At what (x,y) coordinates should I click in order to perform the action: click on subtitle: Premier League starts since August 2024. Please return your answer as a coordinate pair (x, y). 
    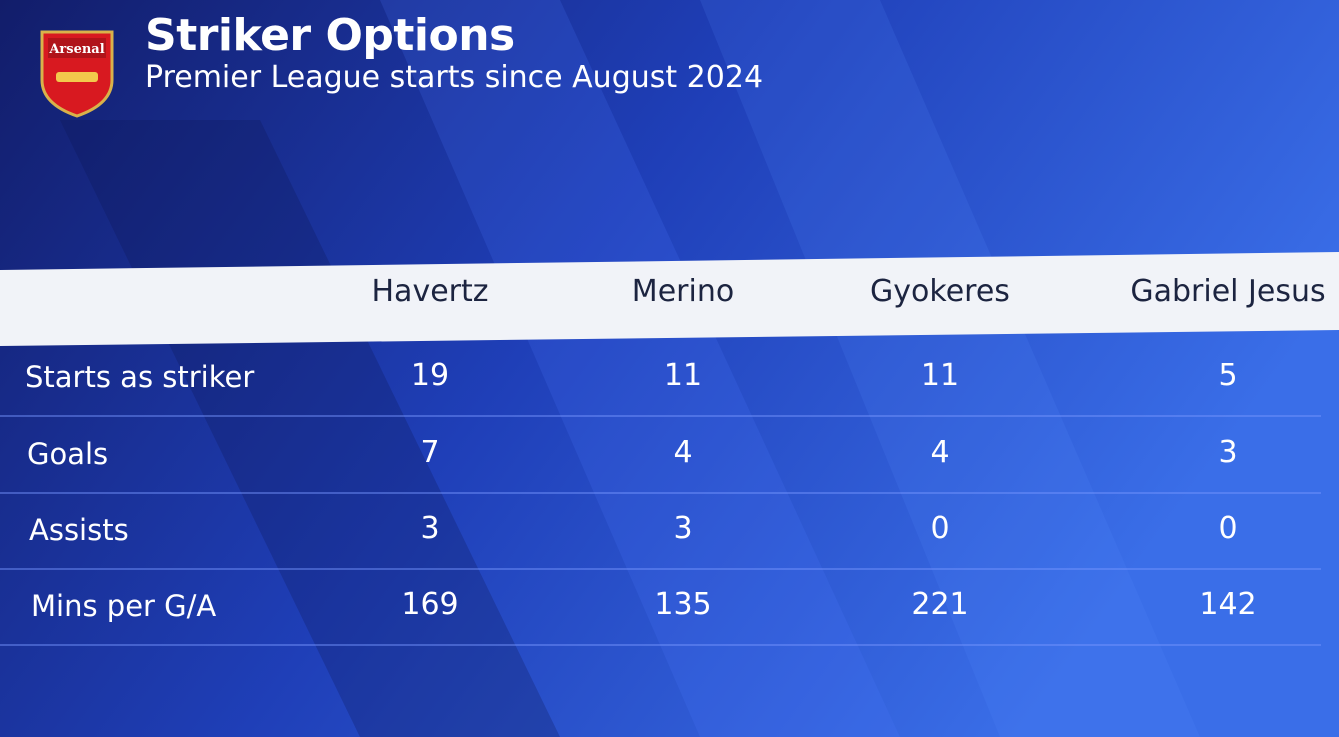
    Looking at the image, I should click on (454, 77).